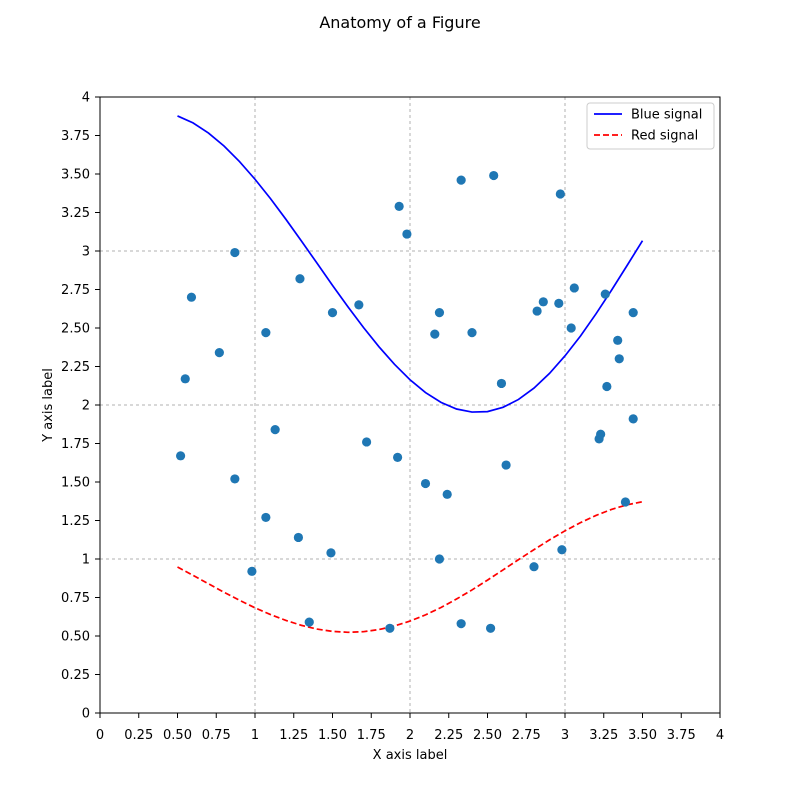 The height and width of the screenshot is (804, 800). Describe the element at coordinates (75, 444) in the screenshot. I see `y-tick-label: 1.75` at that location.